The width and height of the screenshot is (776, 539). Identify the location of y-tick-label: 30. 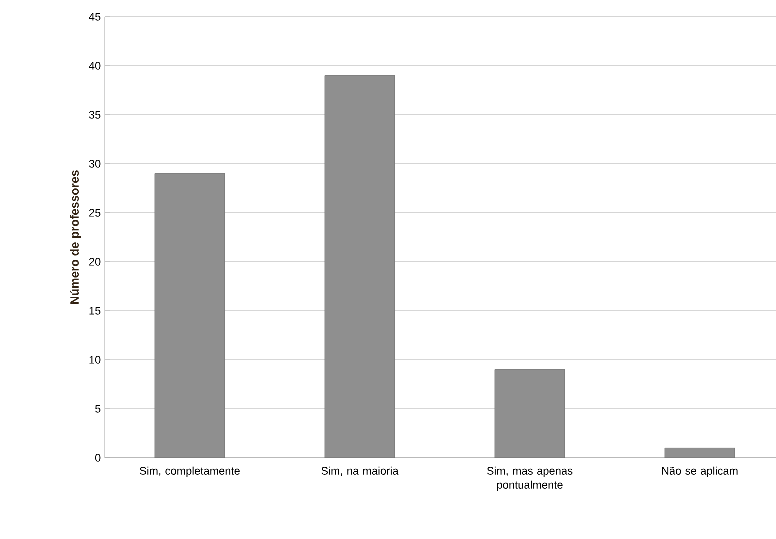
(95, 164).